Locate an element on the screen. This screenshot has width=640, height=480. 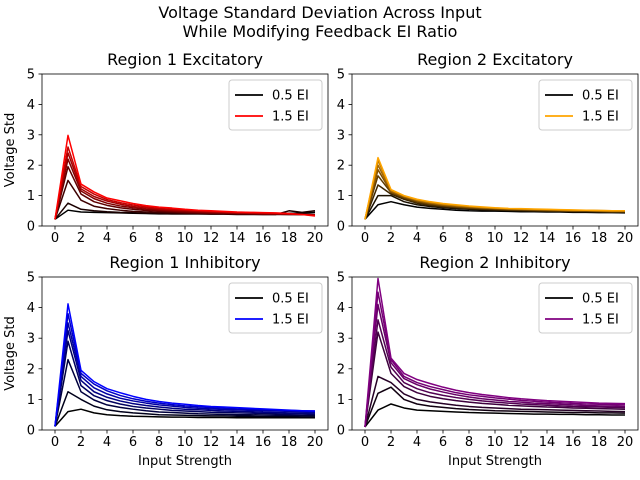
figure-title-line-2: While Modifying Feedback EI Ratio is located at coordinates (320, 31).